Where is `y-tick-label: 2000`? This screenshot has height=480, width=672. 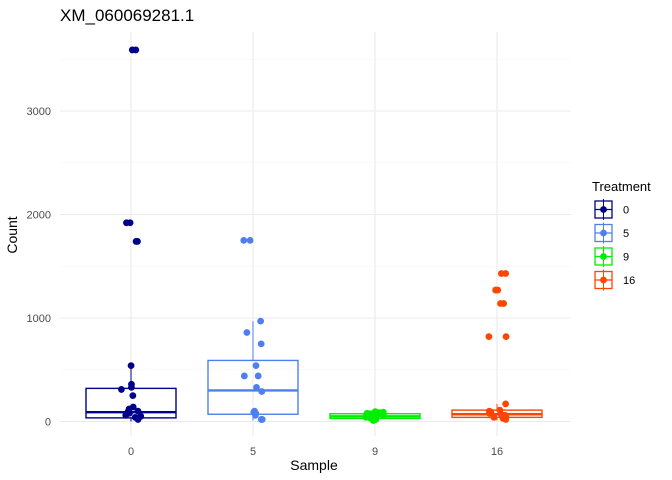
y-tick-label: 2000 is located at coordinates (39, 216).